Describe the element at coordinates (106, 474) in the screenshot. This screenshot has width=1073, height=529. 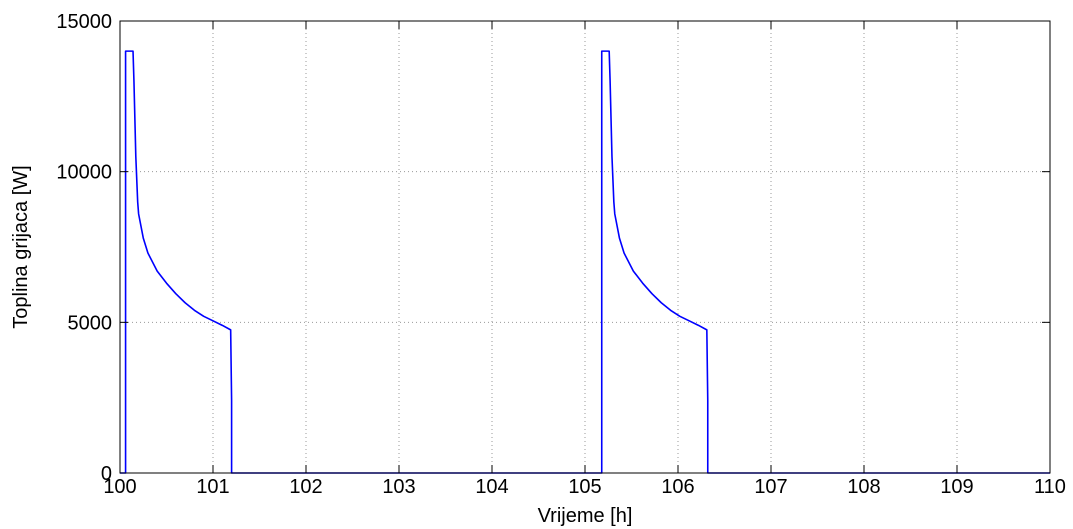
I see `y-tick-label: 0` at that location.